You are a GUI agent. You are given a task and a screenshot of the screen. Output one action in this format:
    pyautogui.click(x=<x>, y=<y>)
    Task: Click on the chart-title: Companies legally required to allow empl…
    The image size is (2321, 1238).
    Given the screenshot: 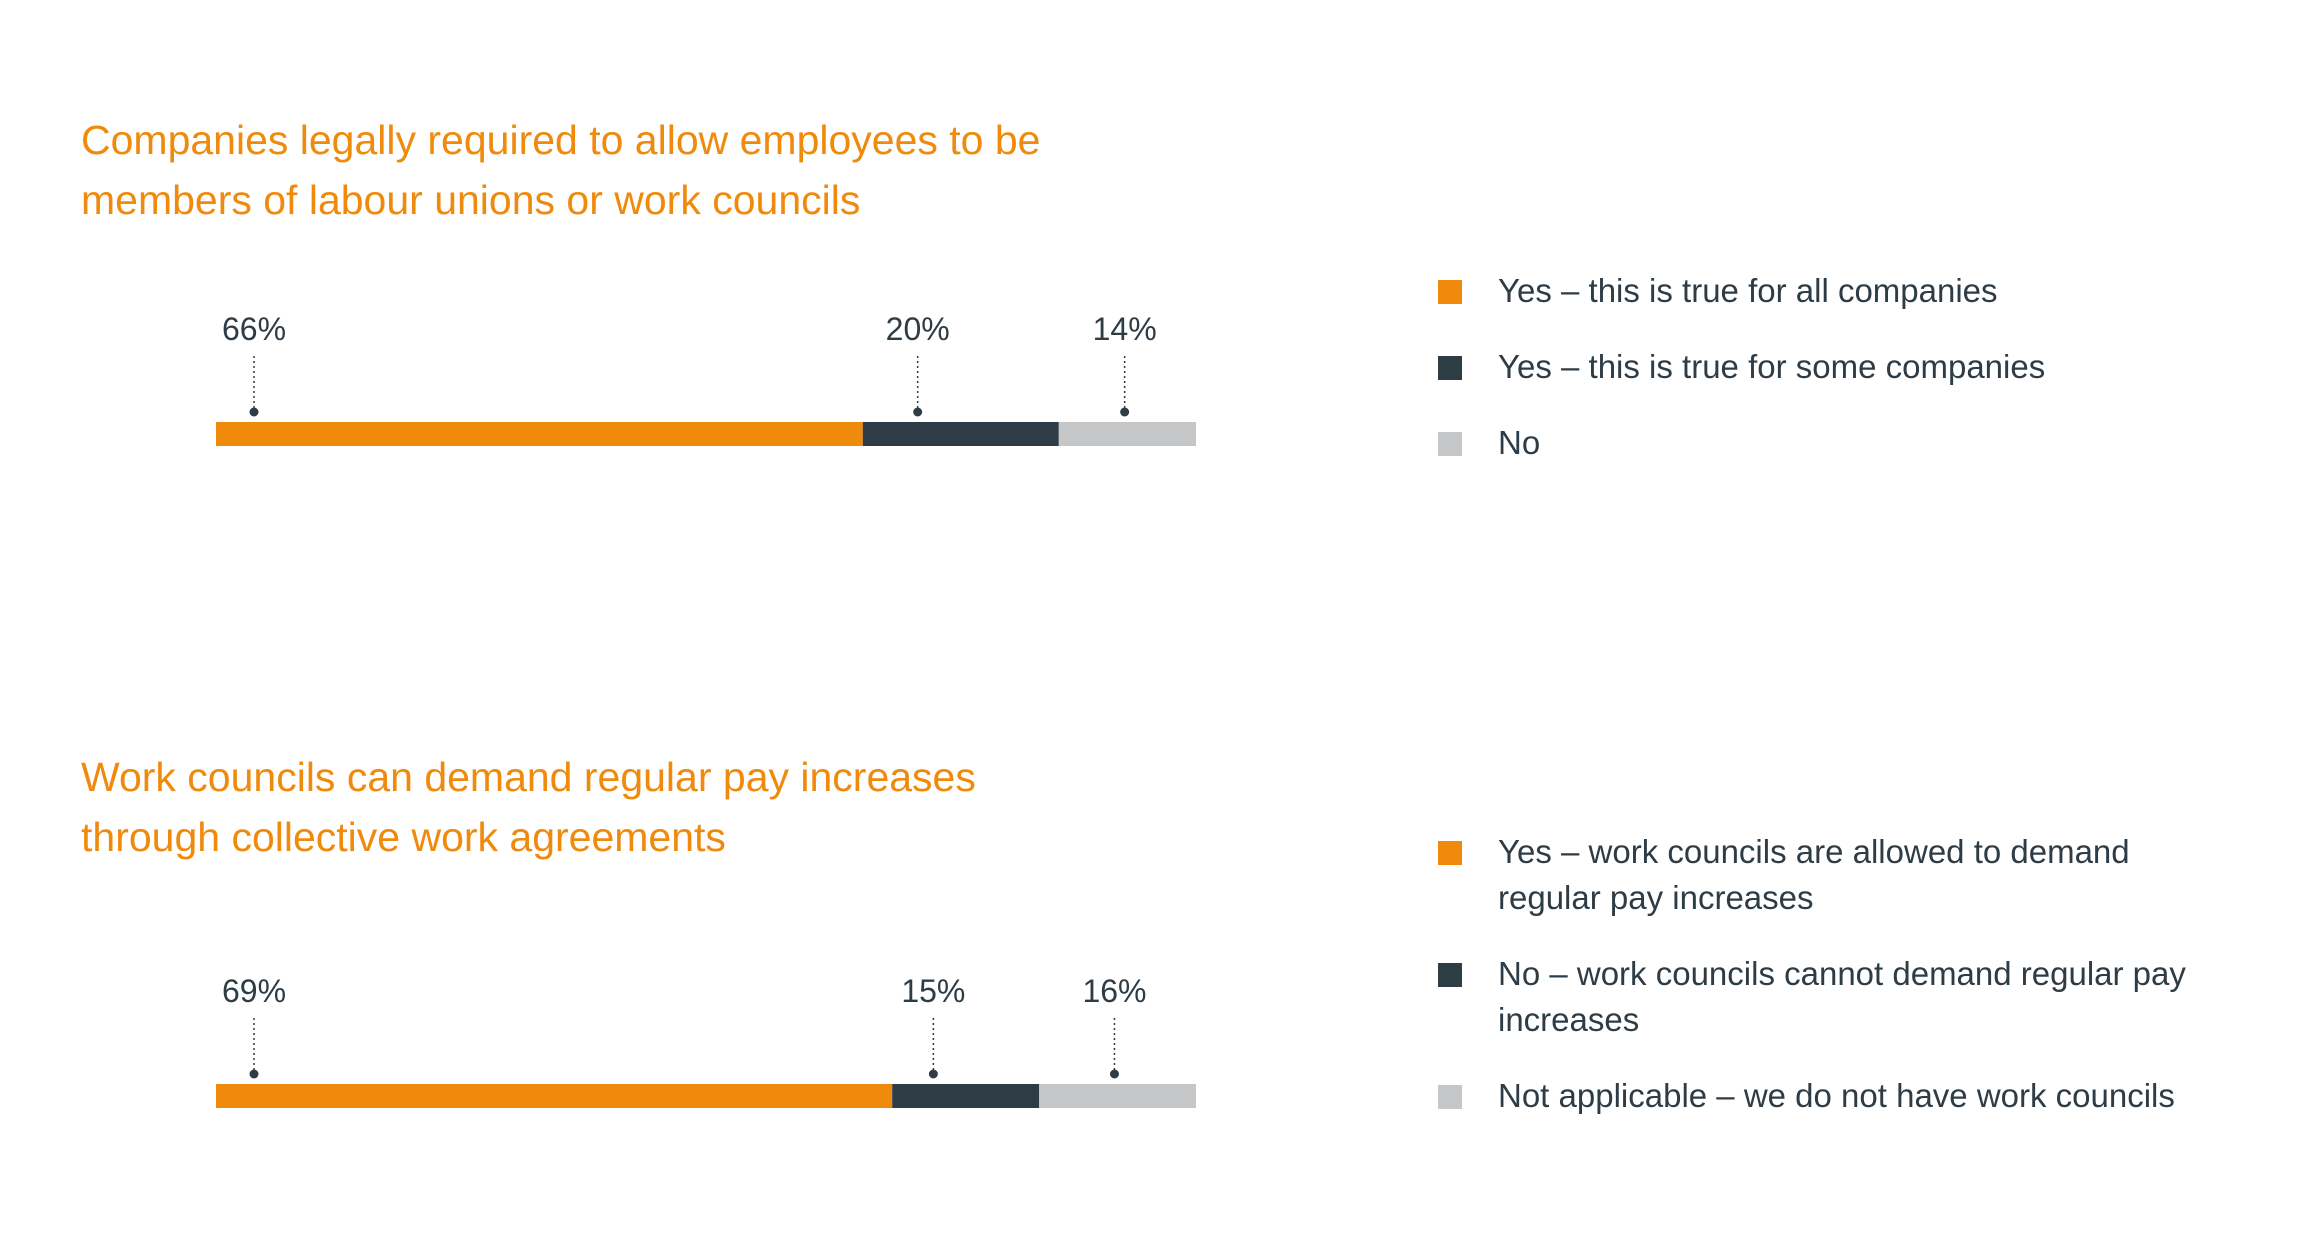 What is the action you would take?
    pyautogui.click(x=561, y=170)
    